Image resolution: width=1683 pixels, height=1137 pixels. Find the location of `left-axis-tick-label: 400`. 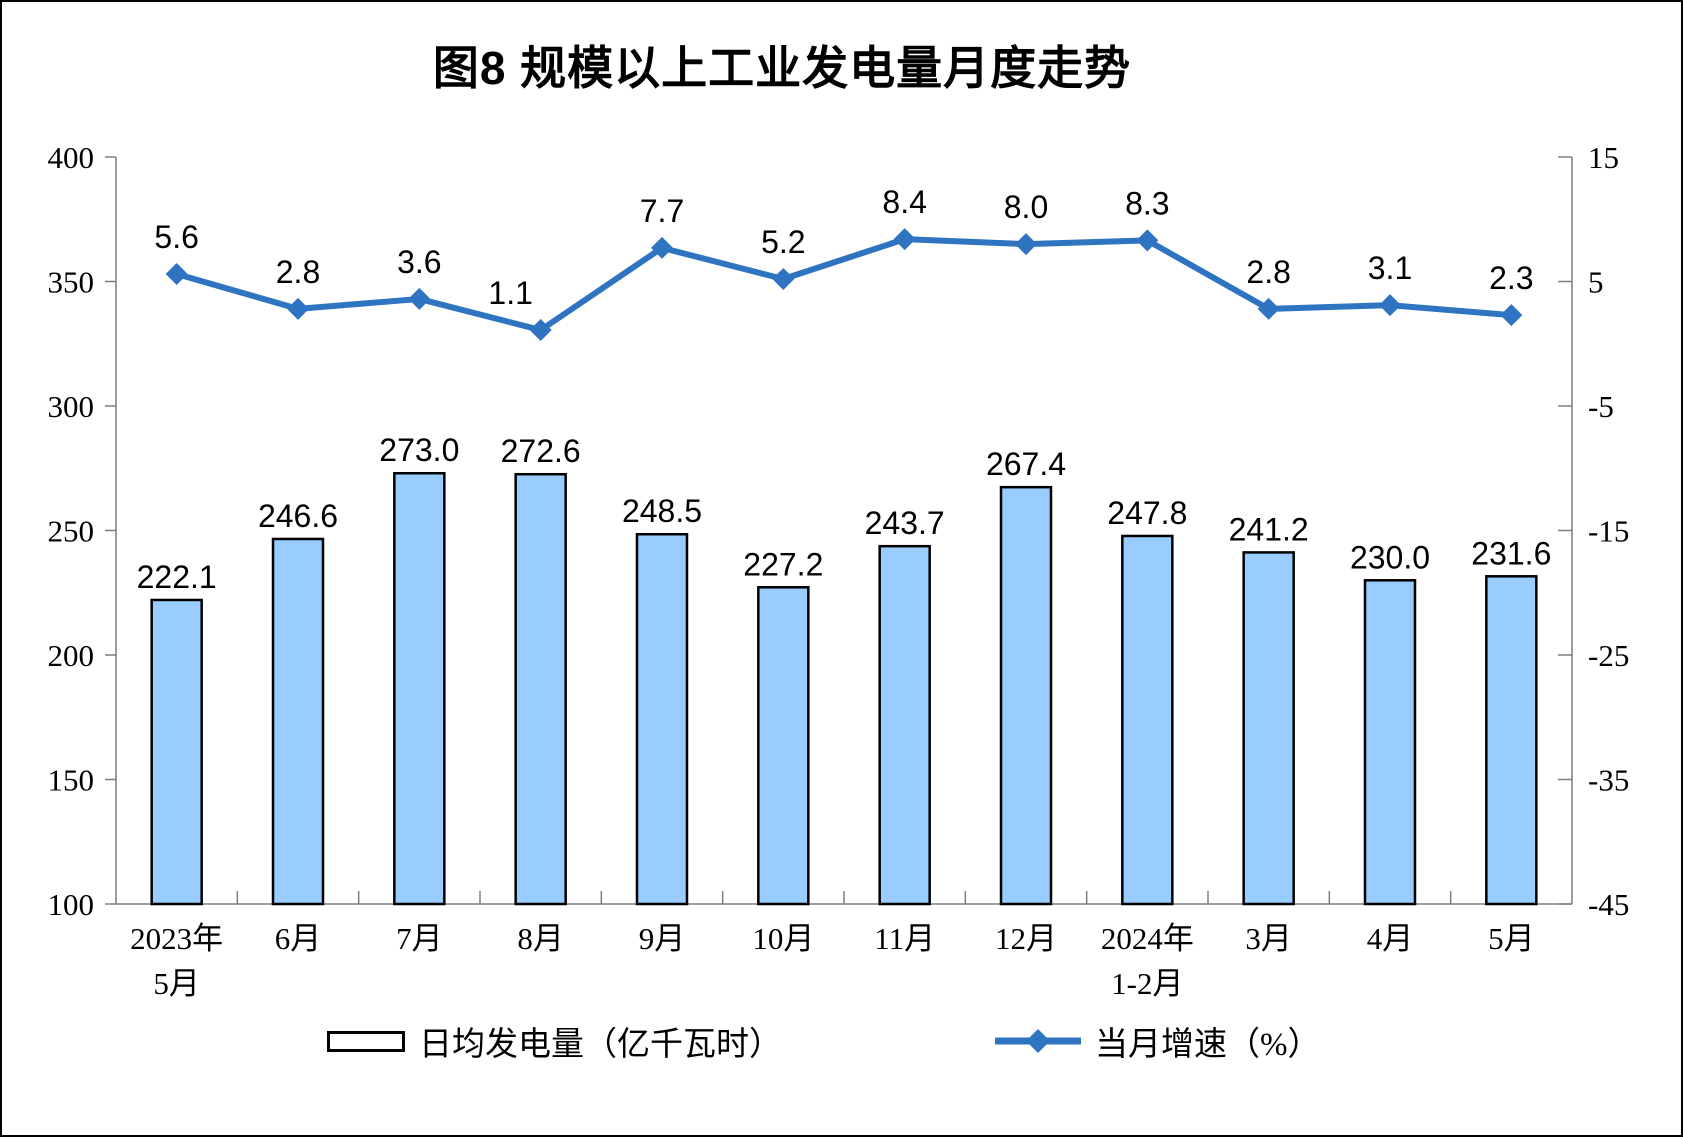

left-axis-tick-label: 400 is located at coordinates (71, 157).